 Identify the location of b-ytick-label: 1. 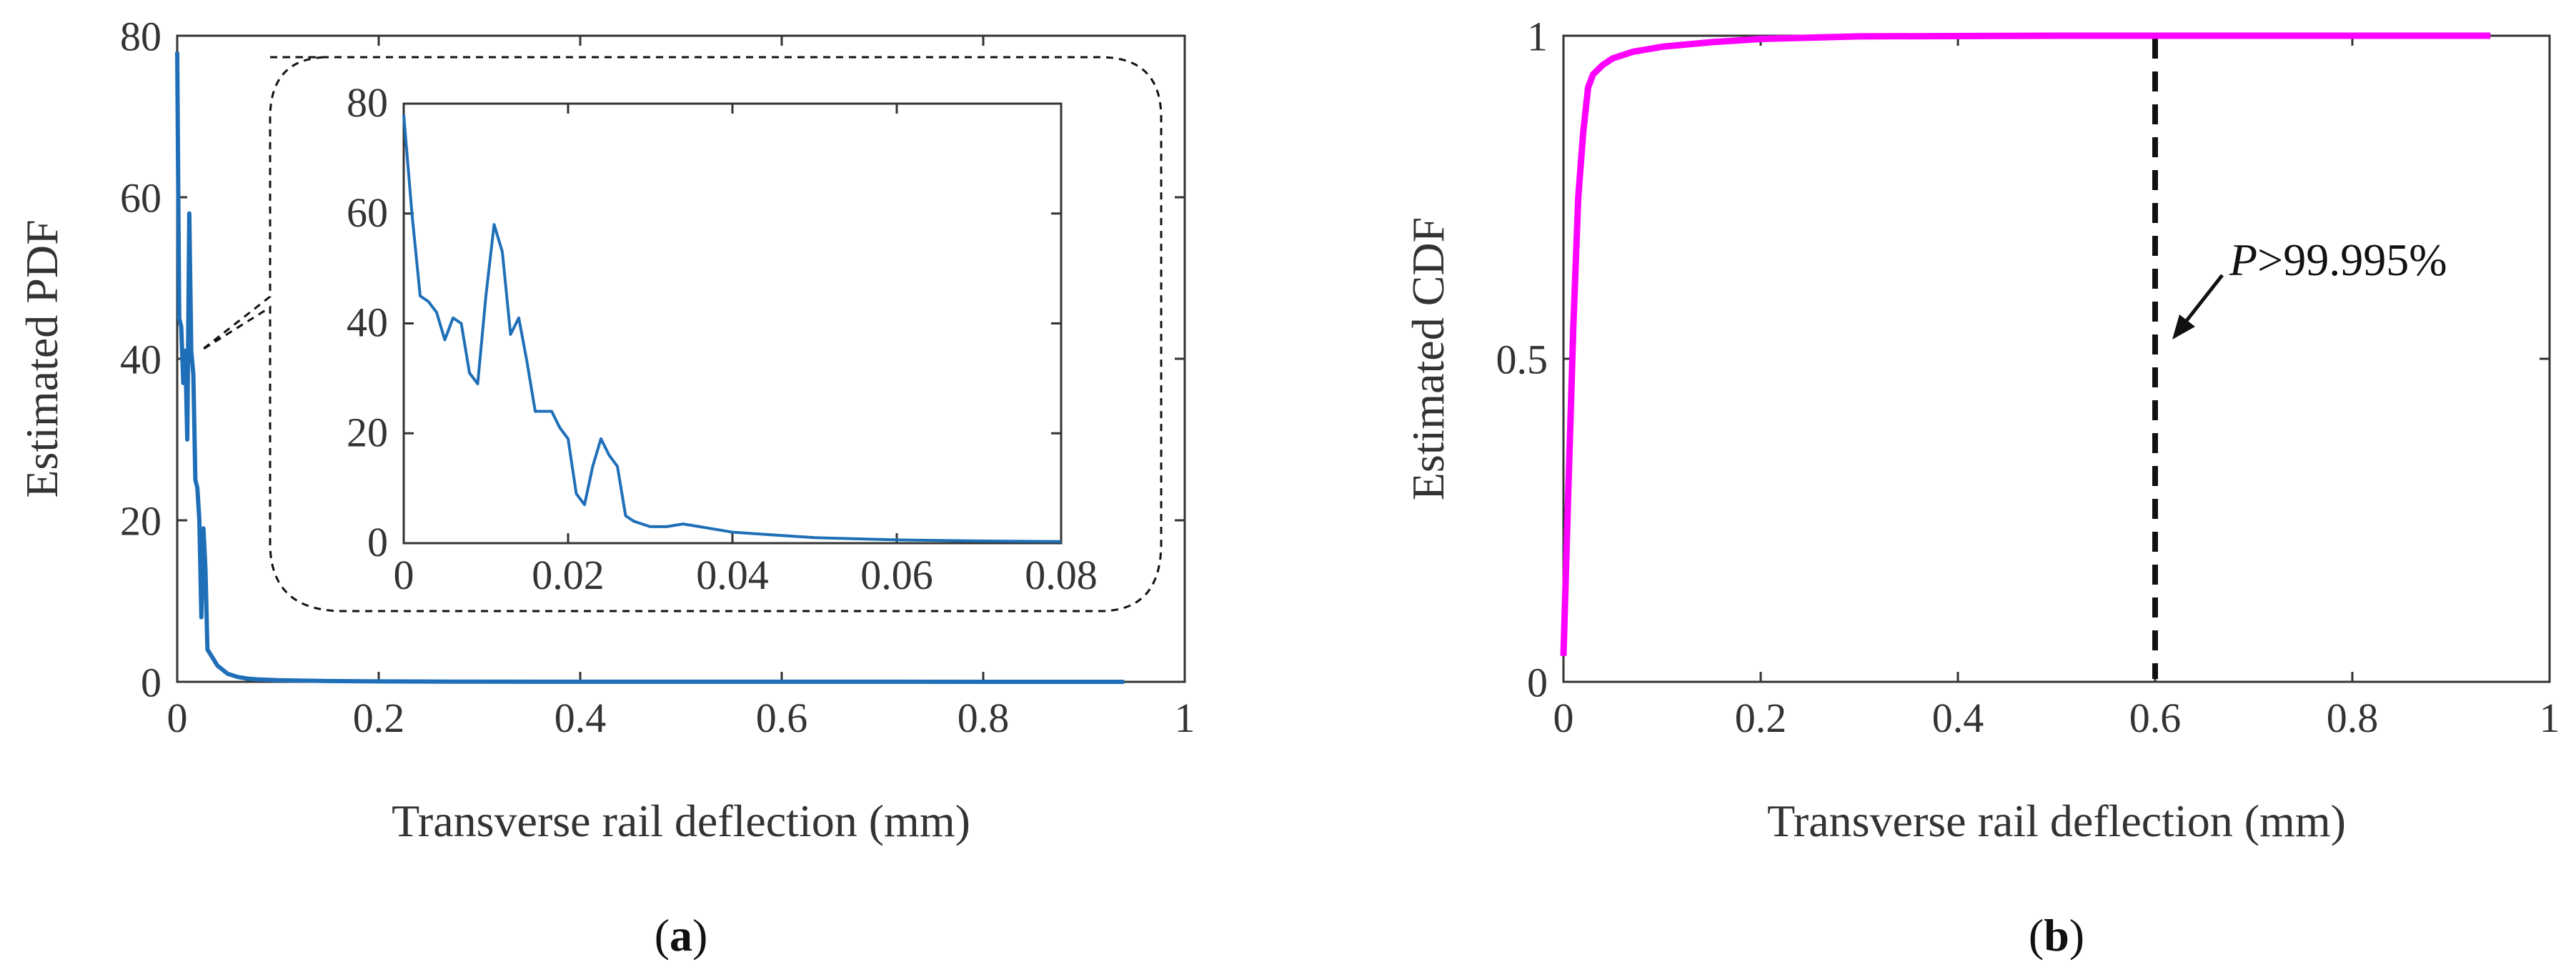
(1537, 36).